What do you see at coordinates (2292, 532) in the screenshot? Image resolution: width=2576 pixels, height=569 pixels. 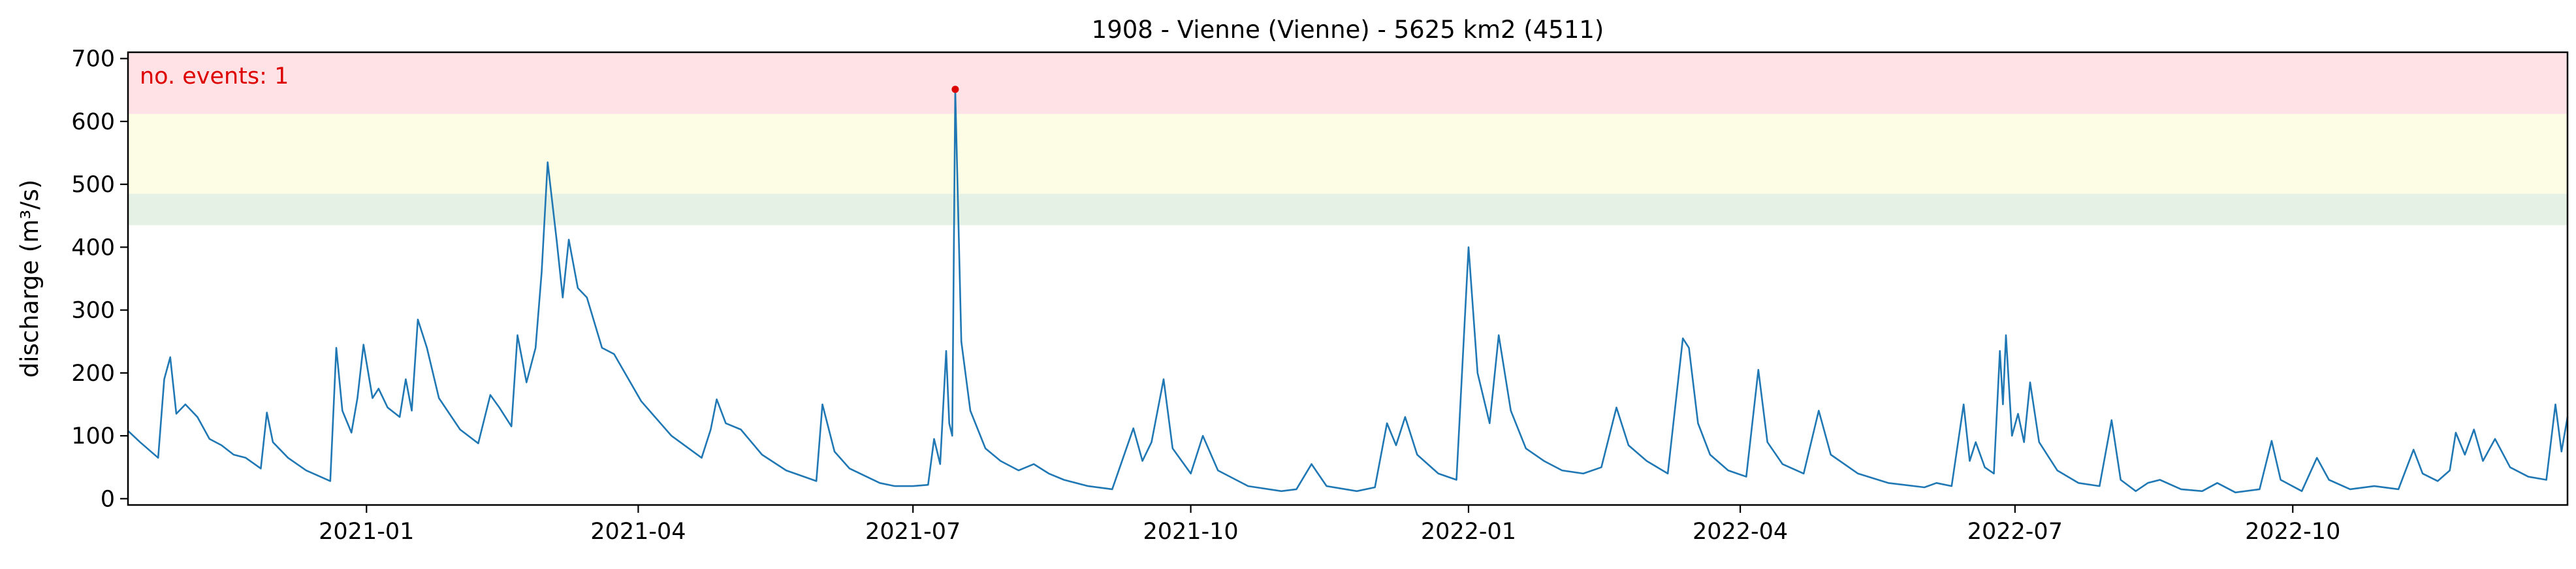 I see `x-tick-label: 2022-10` at bounding box center [2292, 532].